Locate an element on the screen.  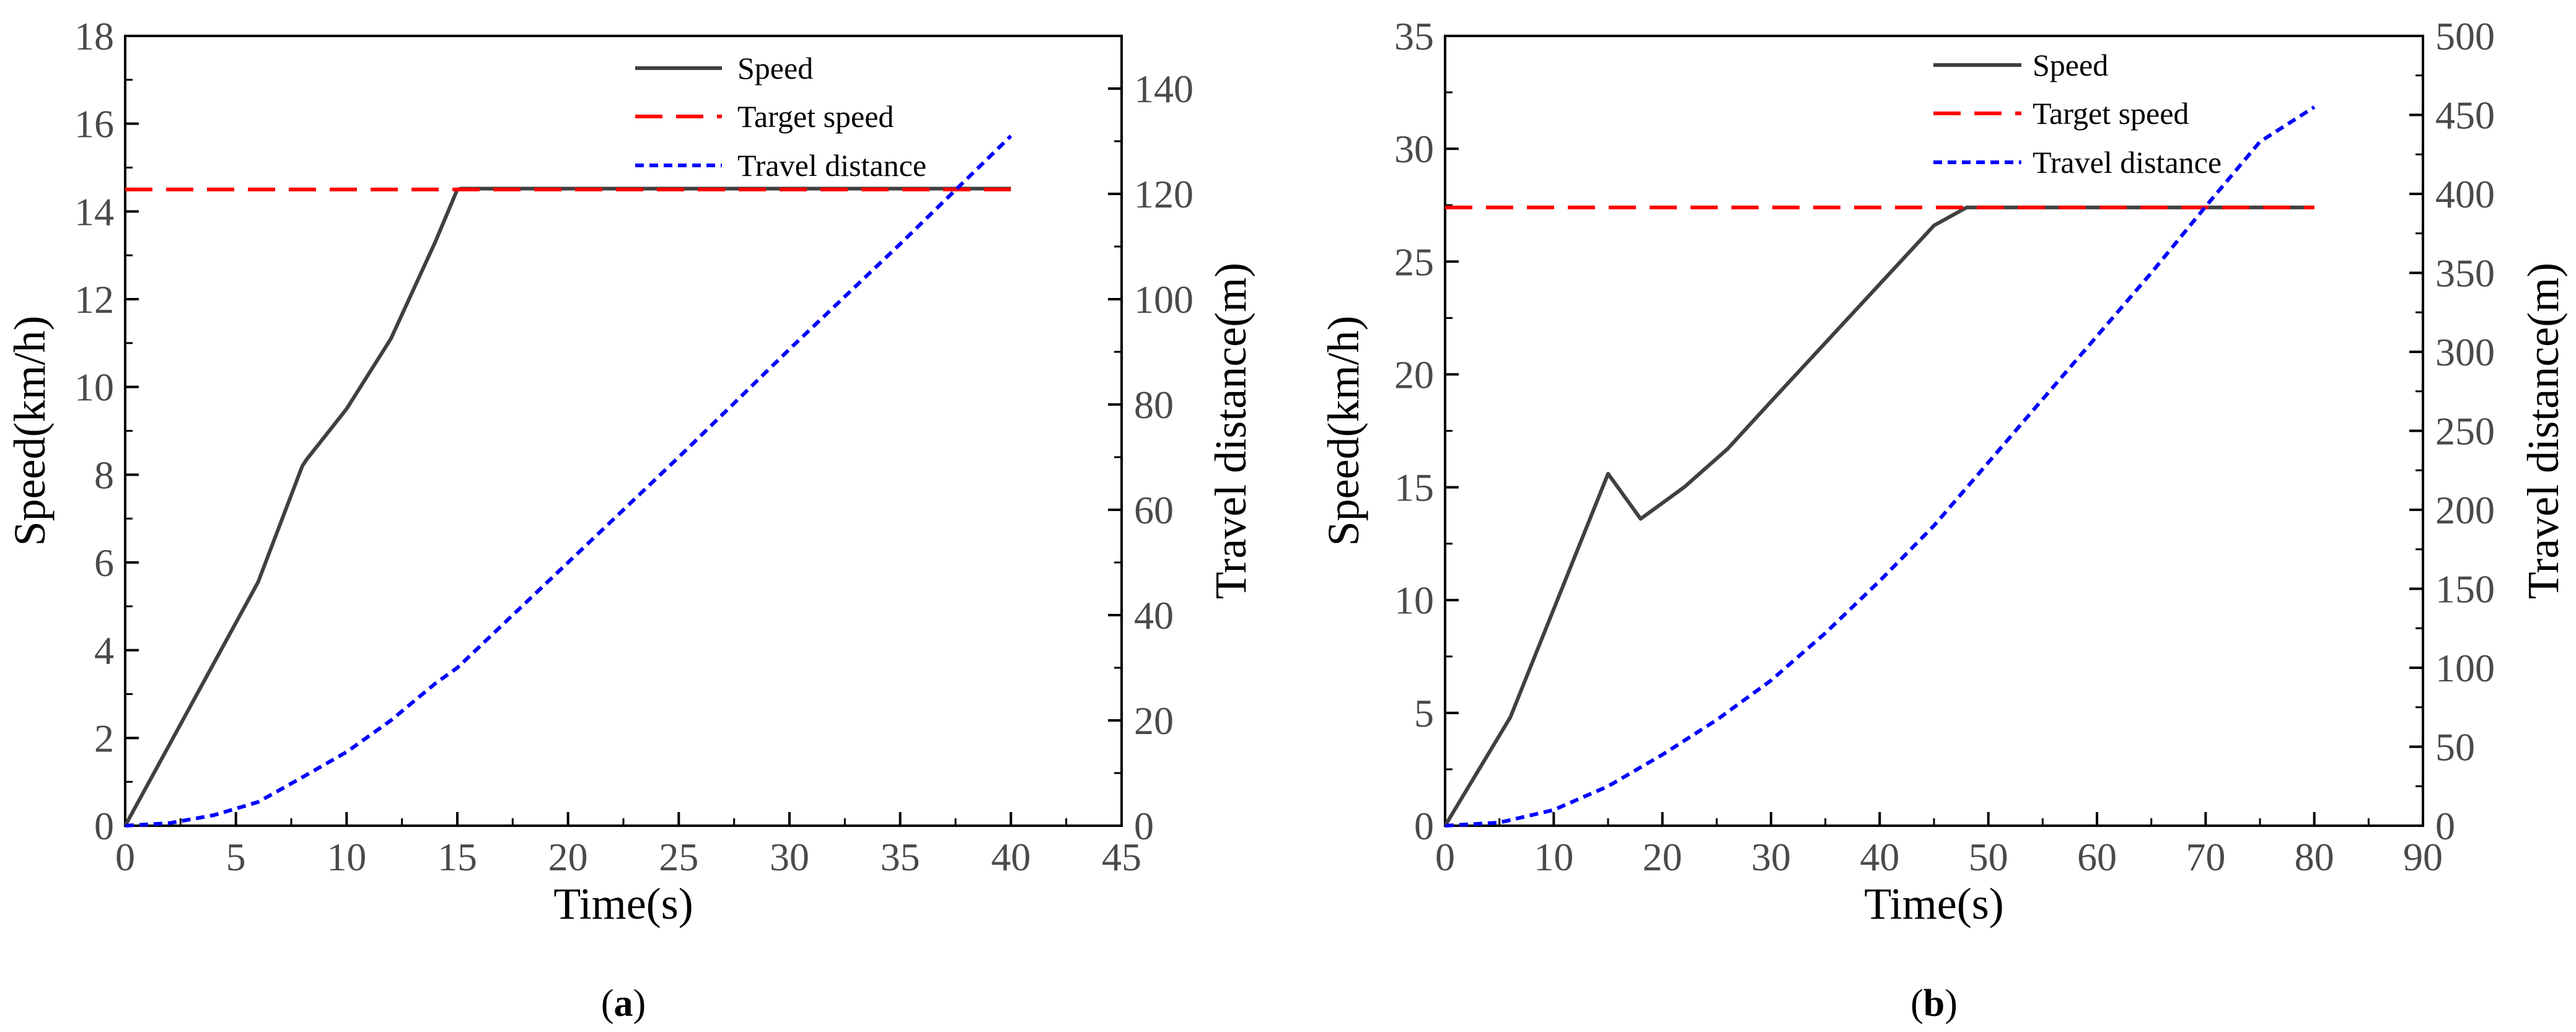
panel-caption: (a) is located at coordinates (624, 1003).